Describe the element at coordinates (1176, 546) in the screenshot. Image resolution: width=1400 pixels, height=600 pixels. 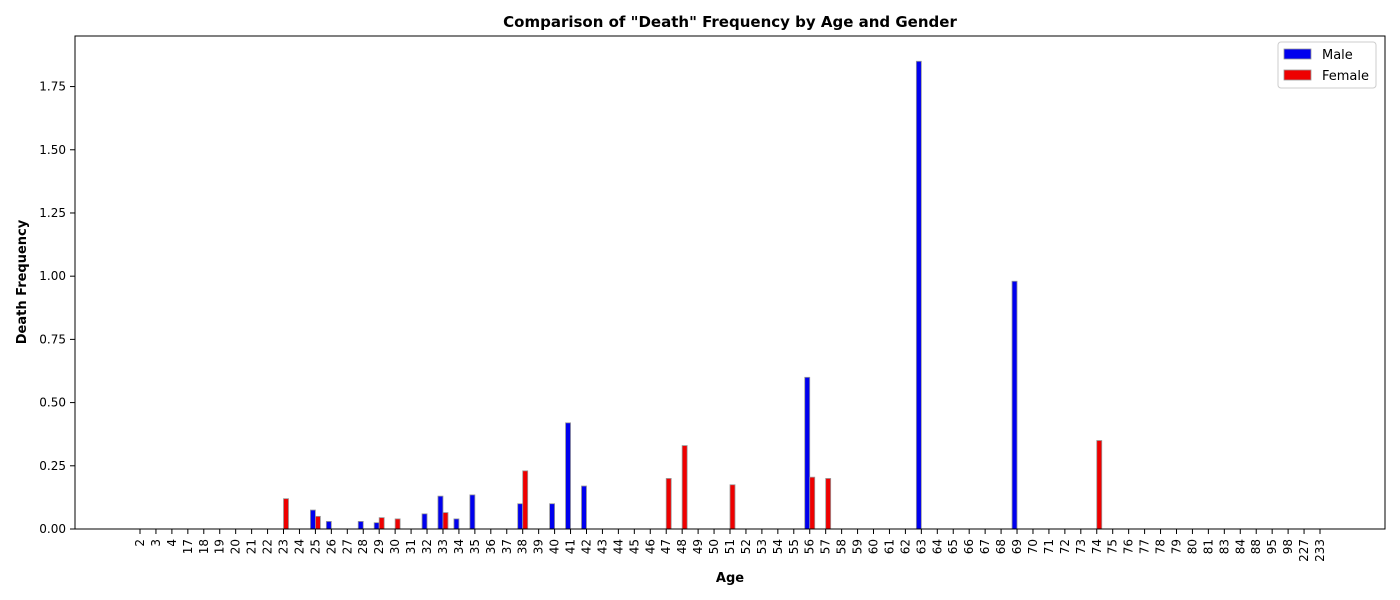
I see `x-tick-label: 79` at that location.